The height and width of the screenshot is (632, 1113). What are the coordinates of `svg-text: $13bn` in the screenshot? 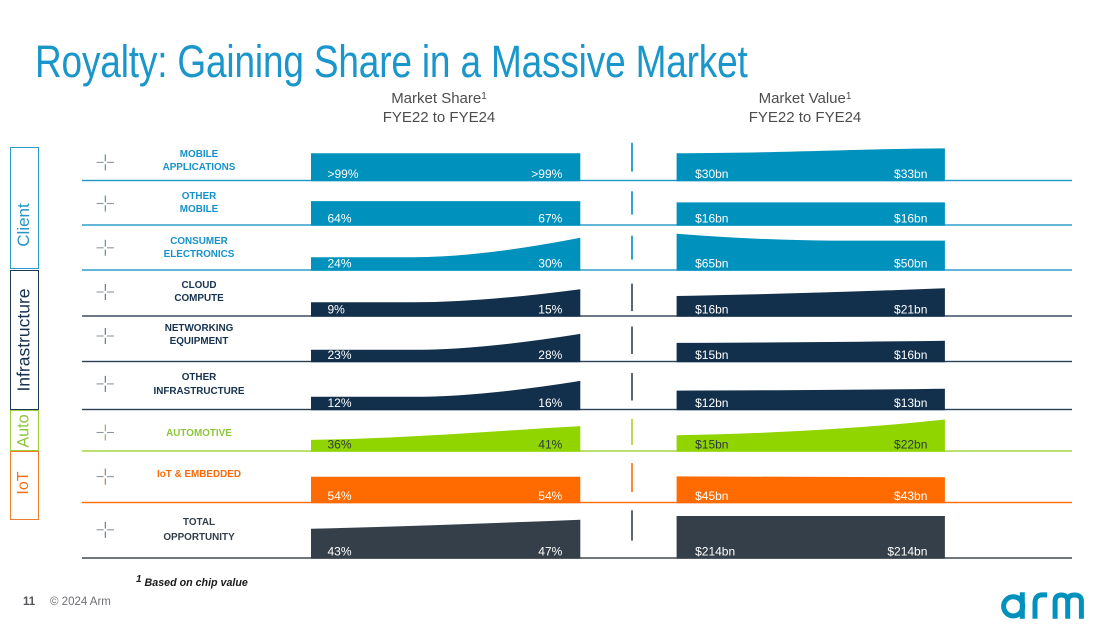 It's located at (910, 403).